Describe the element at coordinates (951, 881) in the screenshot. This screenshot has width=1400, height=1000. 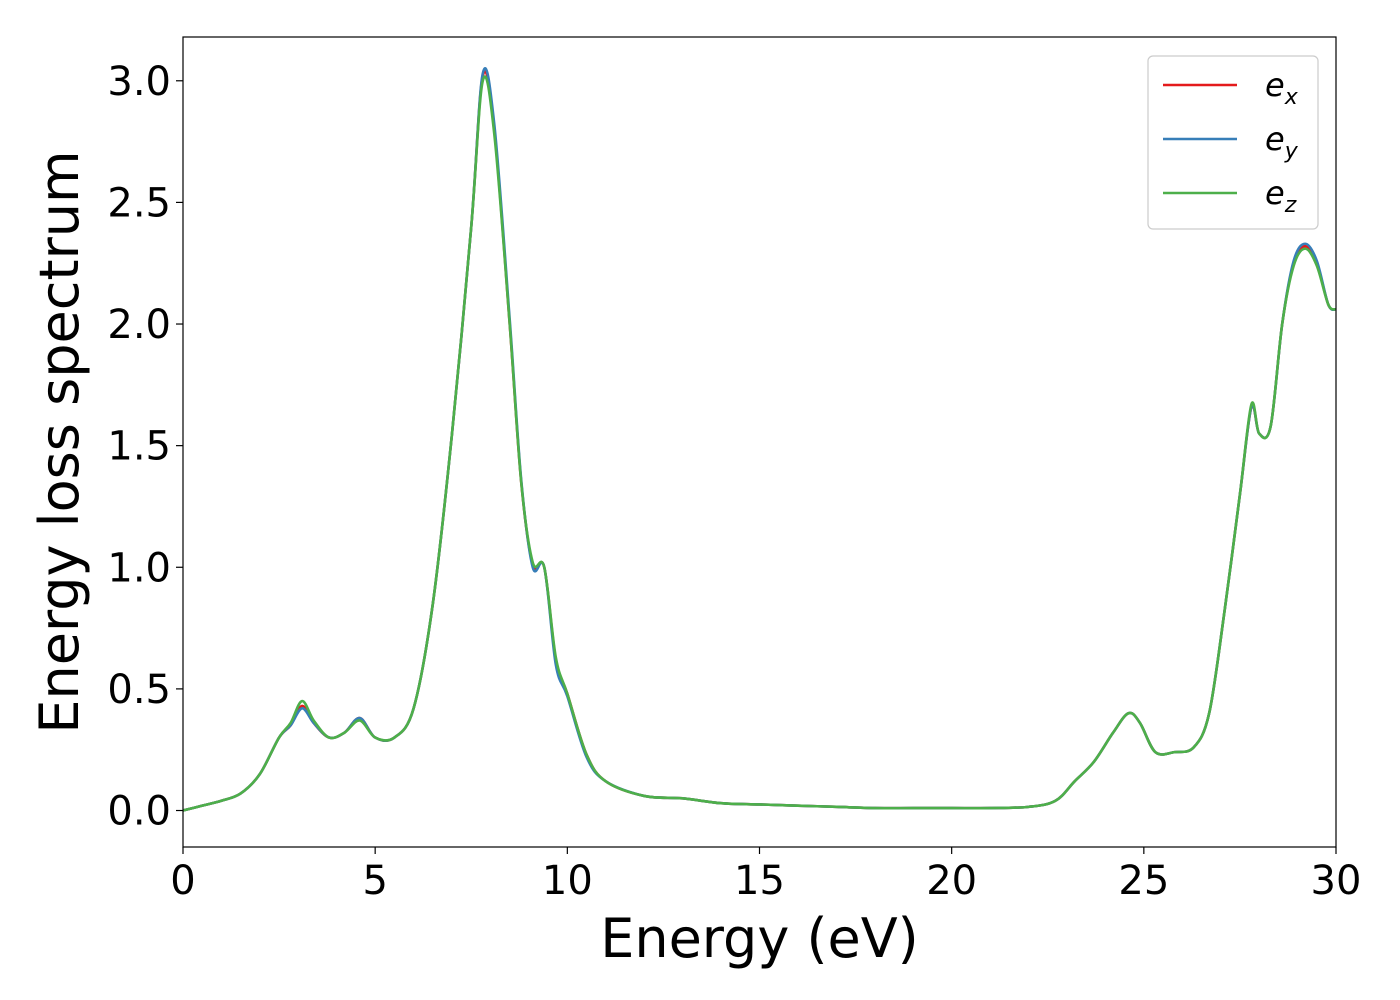
I see `x-tick-label: 20` at that location.